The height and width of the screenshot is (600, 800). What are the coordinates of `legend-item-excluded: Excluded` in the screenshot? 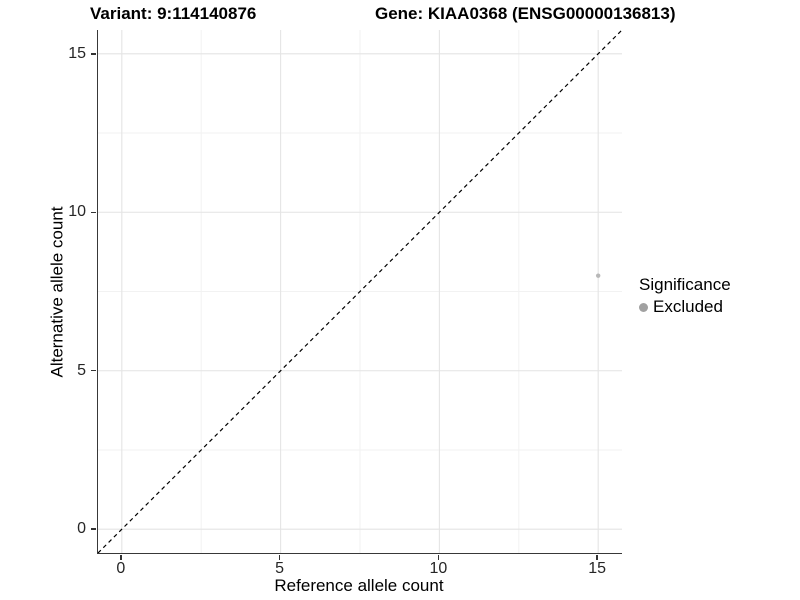 It's located at (685, 307).